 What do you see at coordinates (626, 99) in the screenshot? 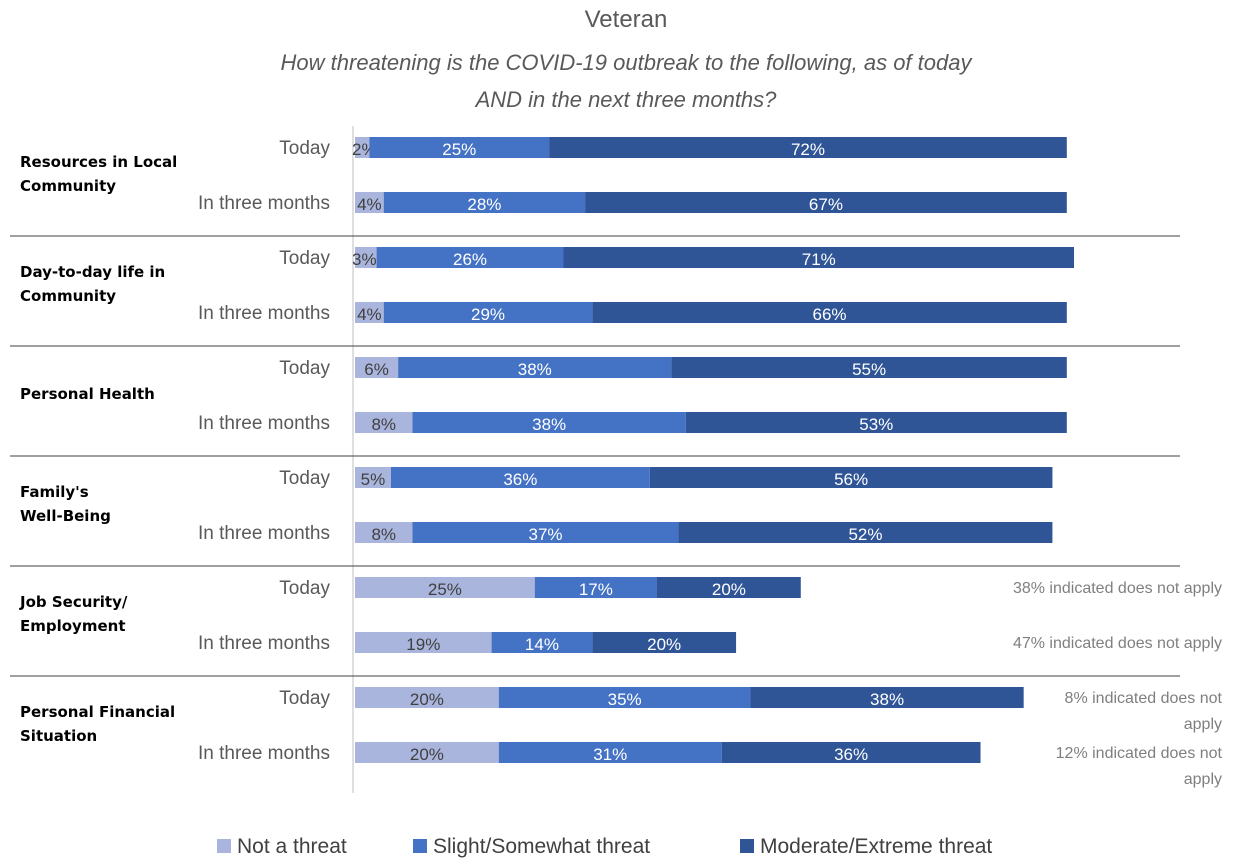
I see `chart-subtitle-line-2: AND in the next three months?` at bounding box center [626, 99].